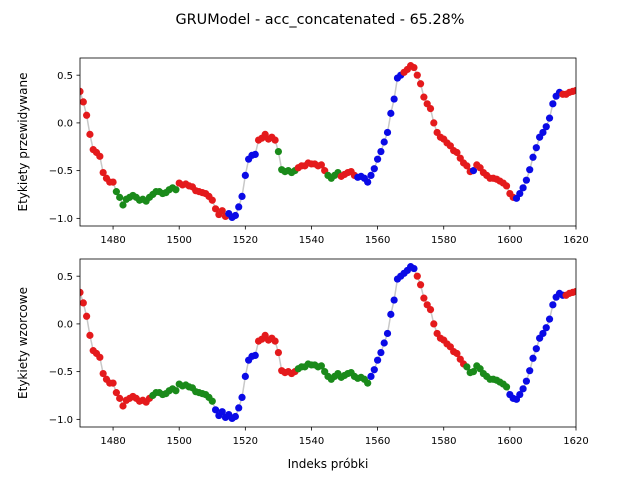  What do you see at coordinates (65, 277) in the screenshot?
I see `y-tick-label-reference: 0.5` at bounding box center [65, 277].